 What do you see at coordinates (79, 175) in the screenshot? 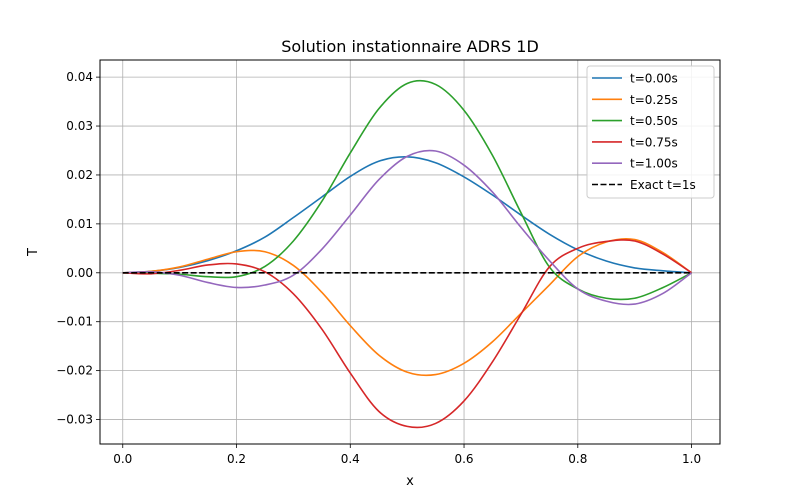
I see `y-tick-label: 0.02` at bounding box center [79, 175].